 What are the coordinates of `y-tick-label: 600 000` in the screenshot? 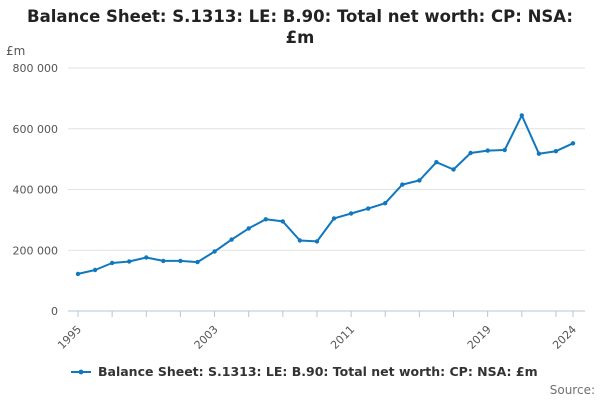 It's located at (36, 129).